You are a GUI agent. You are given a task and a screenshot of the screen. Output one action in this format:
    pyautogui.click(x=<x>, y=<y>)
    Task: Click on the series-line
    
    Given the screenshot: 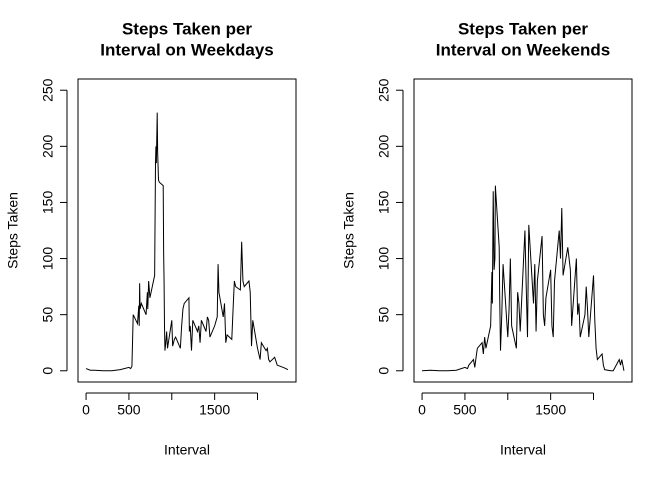 What is the action you would take?
    pyautogui.click(x=523, y=278)
    